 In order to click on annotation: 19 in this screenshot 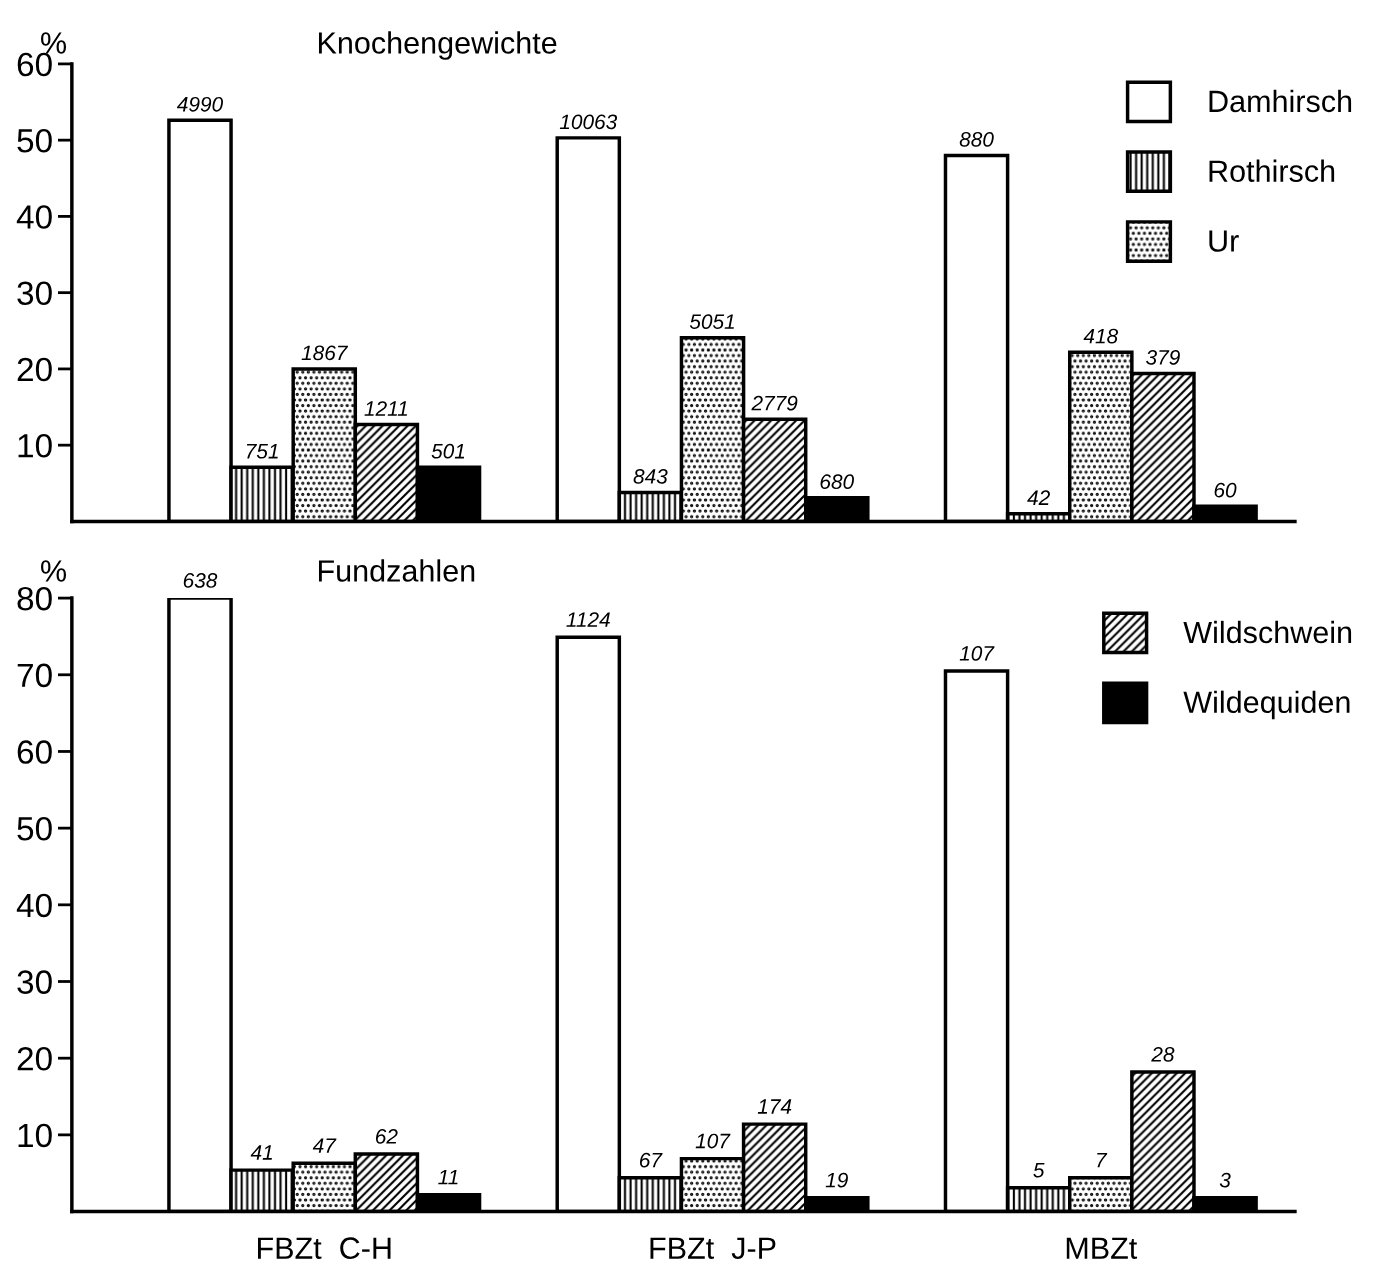, I will do `click(836, 1180)`.